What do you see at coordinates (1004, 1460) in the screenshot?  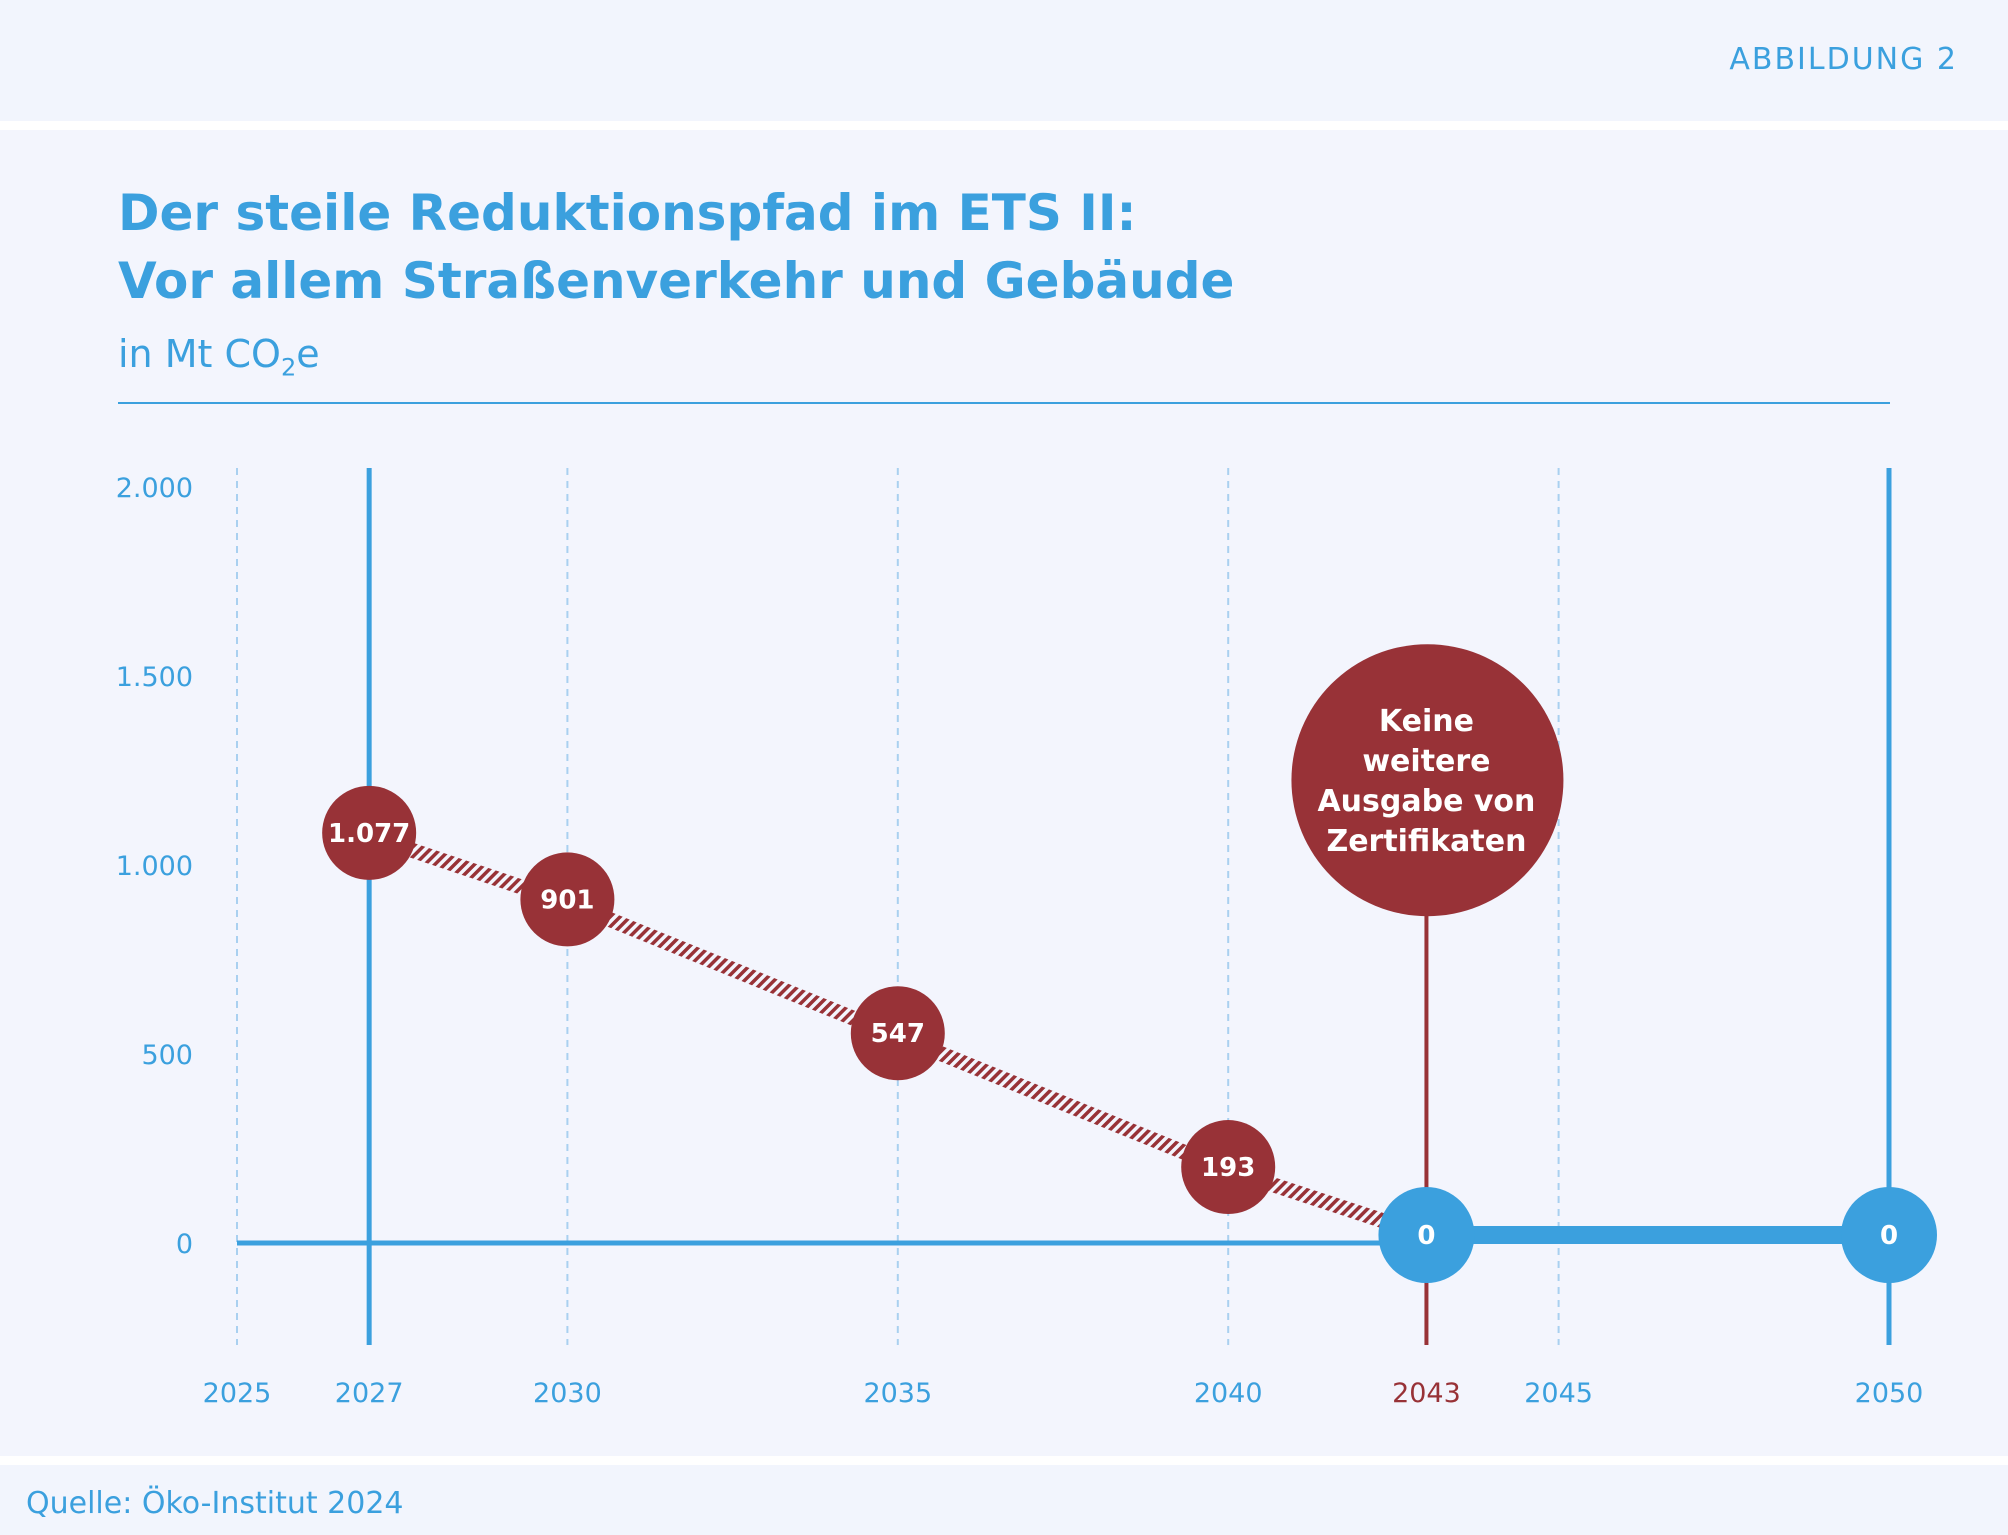 I see `bottom-separator` at bounding box center [1004, 1460].